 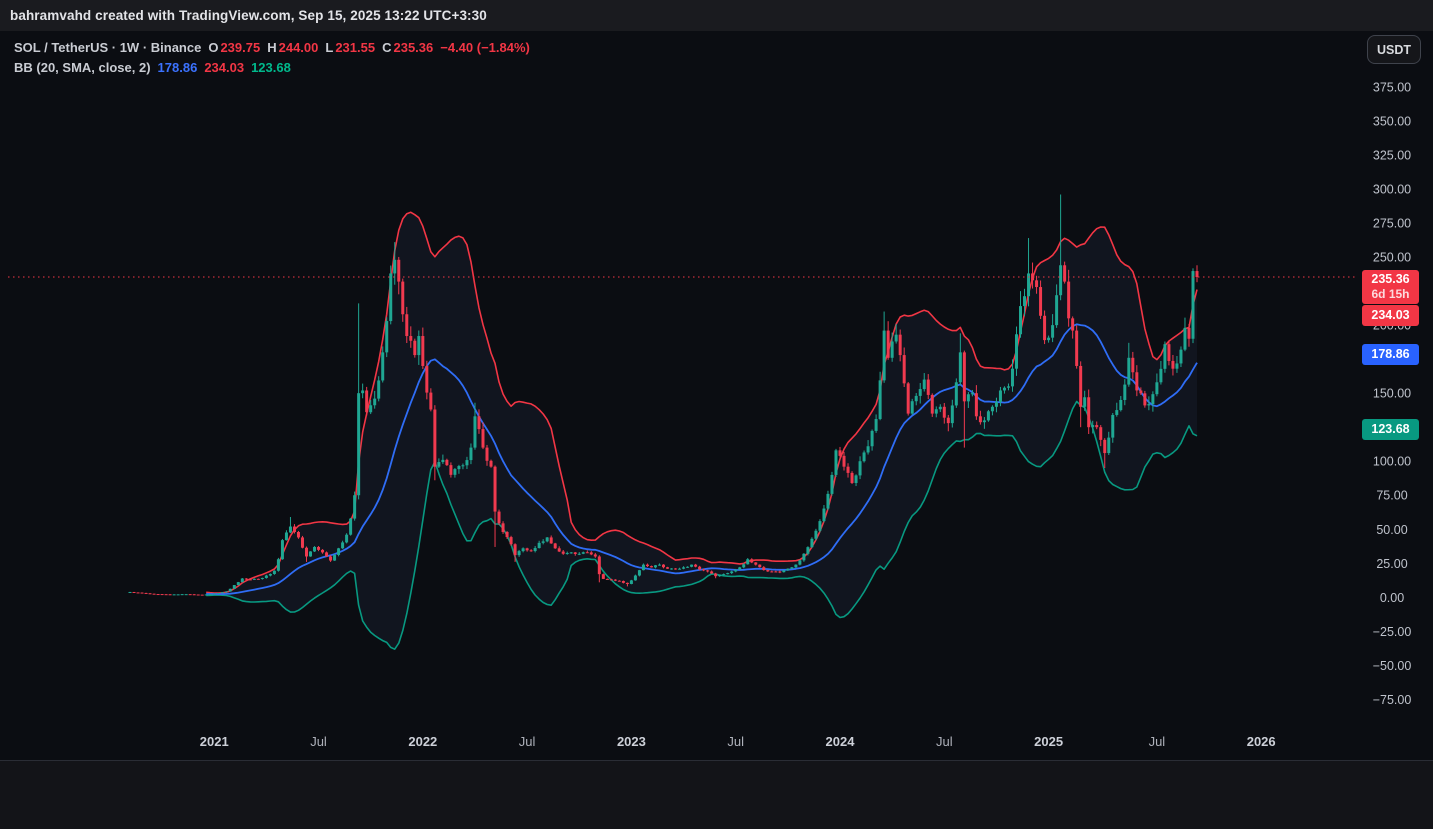 What do you see at coordinates (82, 67) in the screenshot?
I see `bb-indicator-label: BB (20, SMA, close, 2)` at bounding box center [82, 67].